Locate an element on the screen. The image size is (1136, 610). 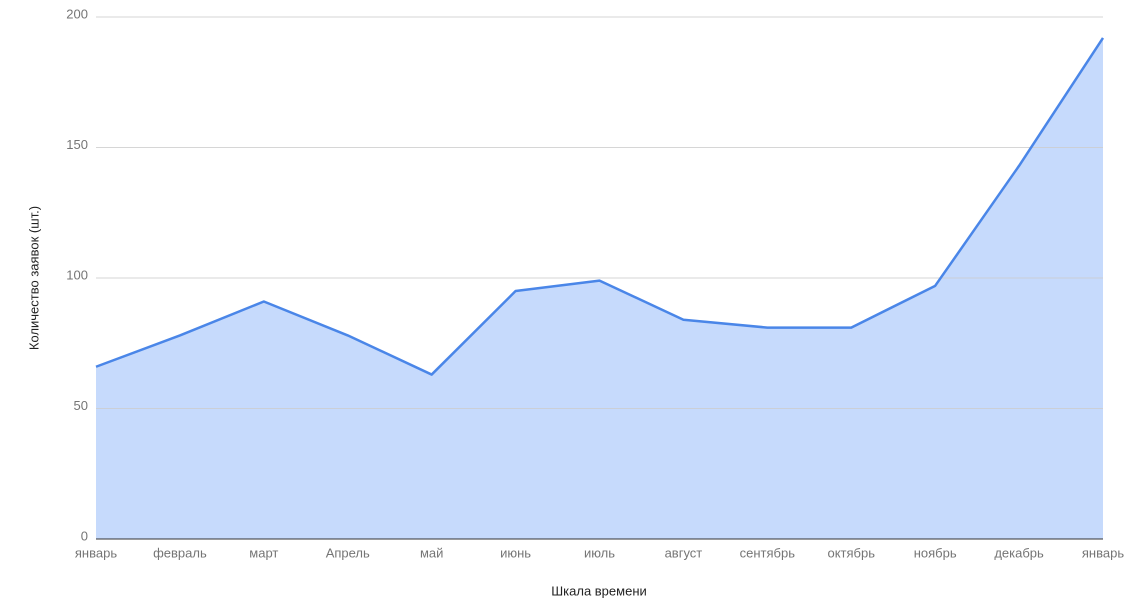
x-tick-label: сентябрь is located at coordinates (768, 552).